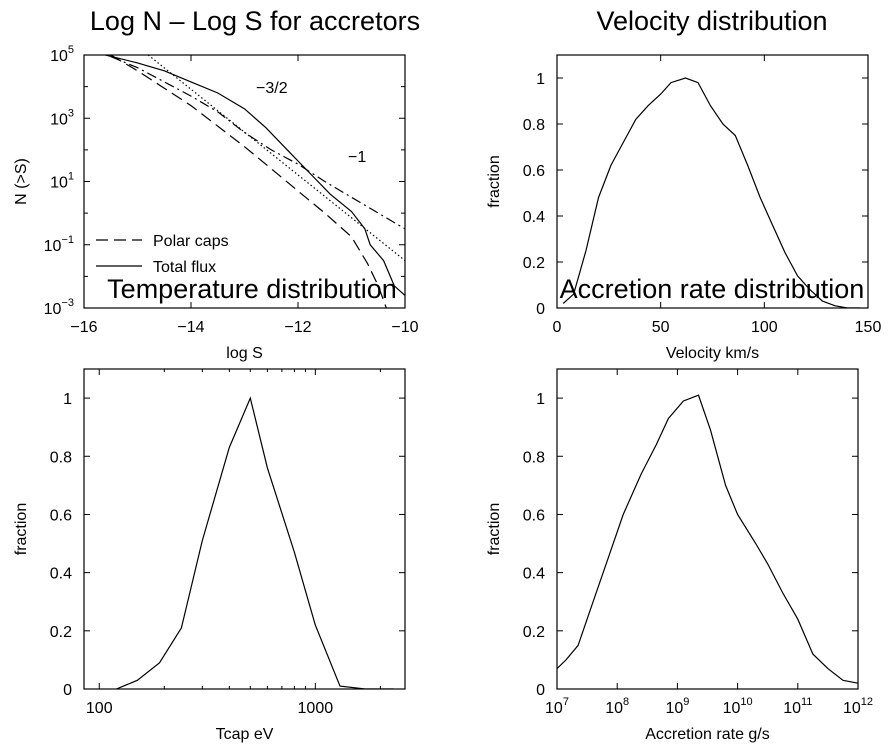 This screenshot has width=894, height=748. I want to click on x-tick-label: 1012, so click(858, 706).